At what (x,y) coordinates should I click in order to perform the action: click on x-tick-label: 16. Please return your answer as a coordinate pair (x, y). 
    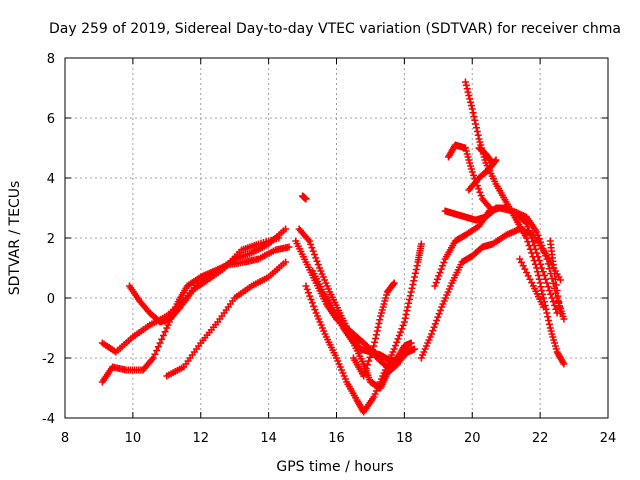
    Looking at the image, I should click on (336, 438).